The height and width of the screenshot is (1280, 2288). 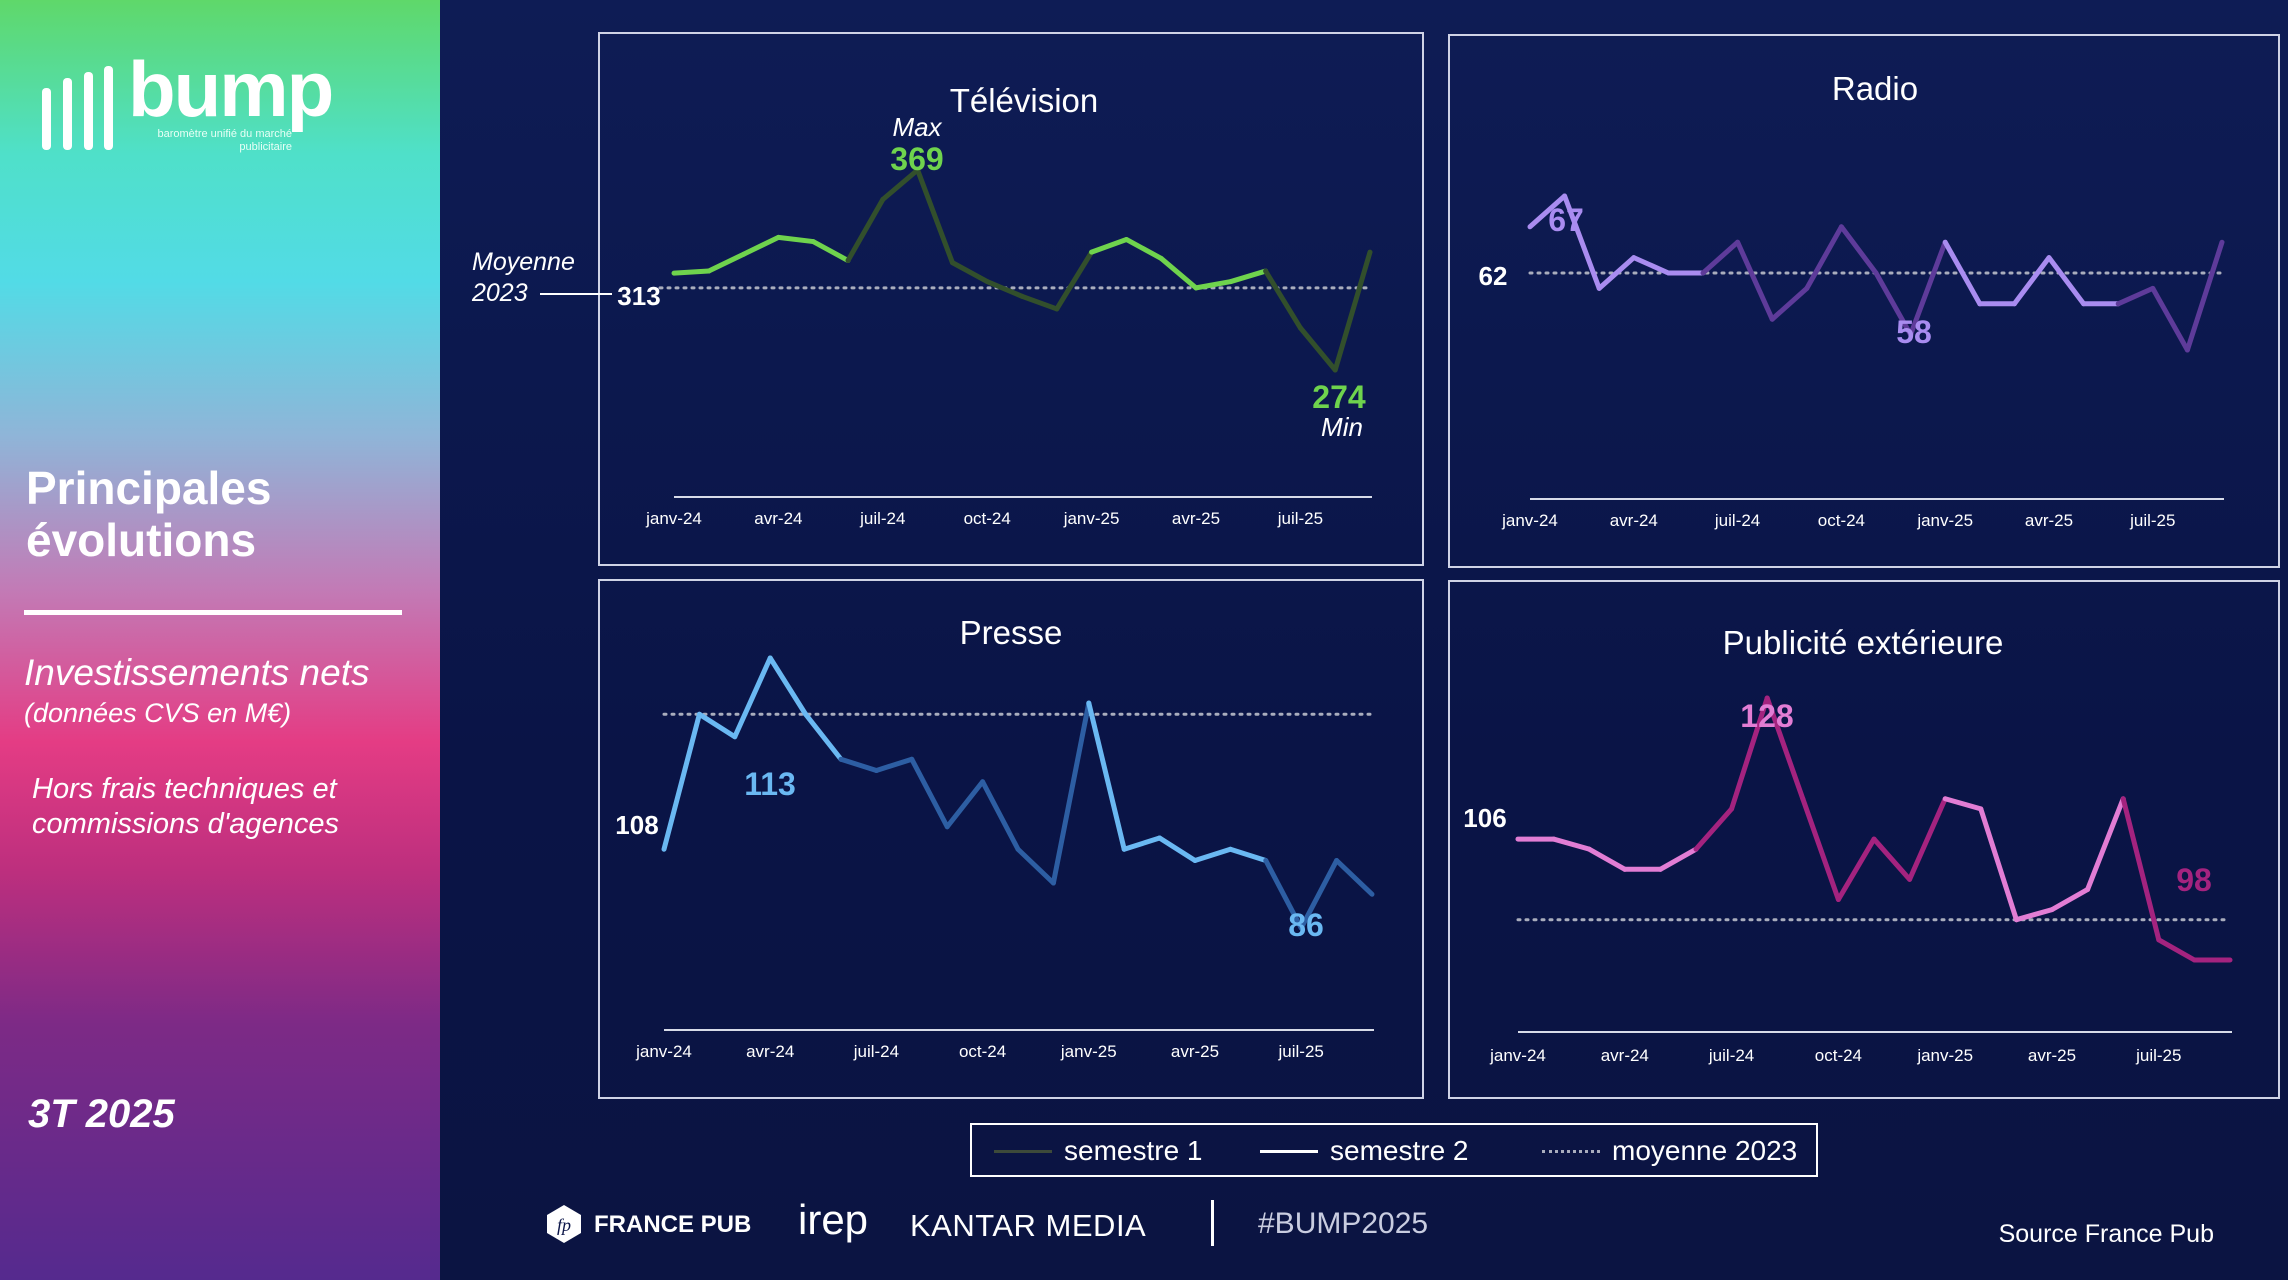 What do you see at coordinates (231, 89) in the screenshot?
I see `brand-name: bump` at bounding box center [231, 89].